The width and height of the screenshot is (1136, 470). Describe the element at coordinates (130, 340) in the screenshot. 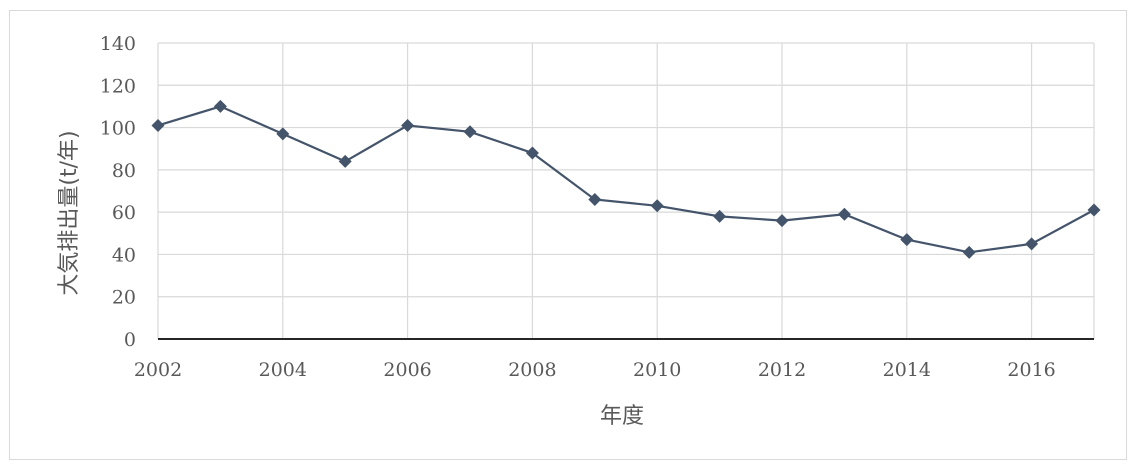

I see `y-tick-label: 0` at that location.